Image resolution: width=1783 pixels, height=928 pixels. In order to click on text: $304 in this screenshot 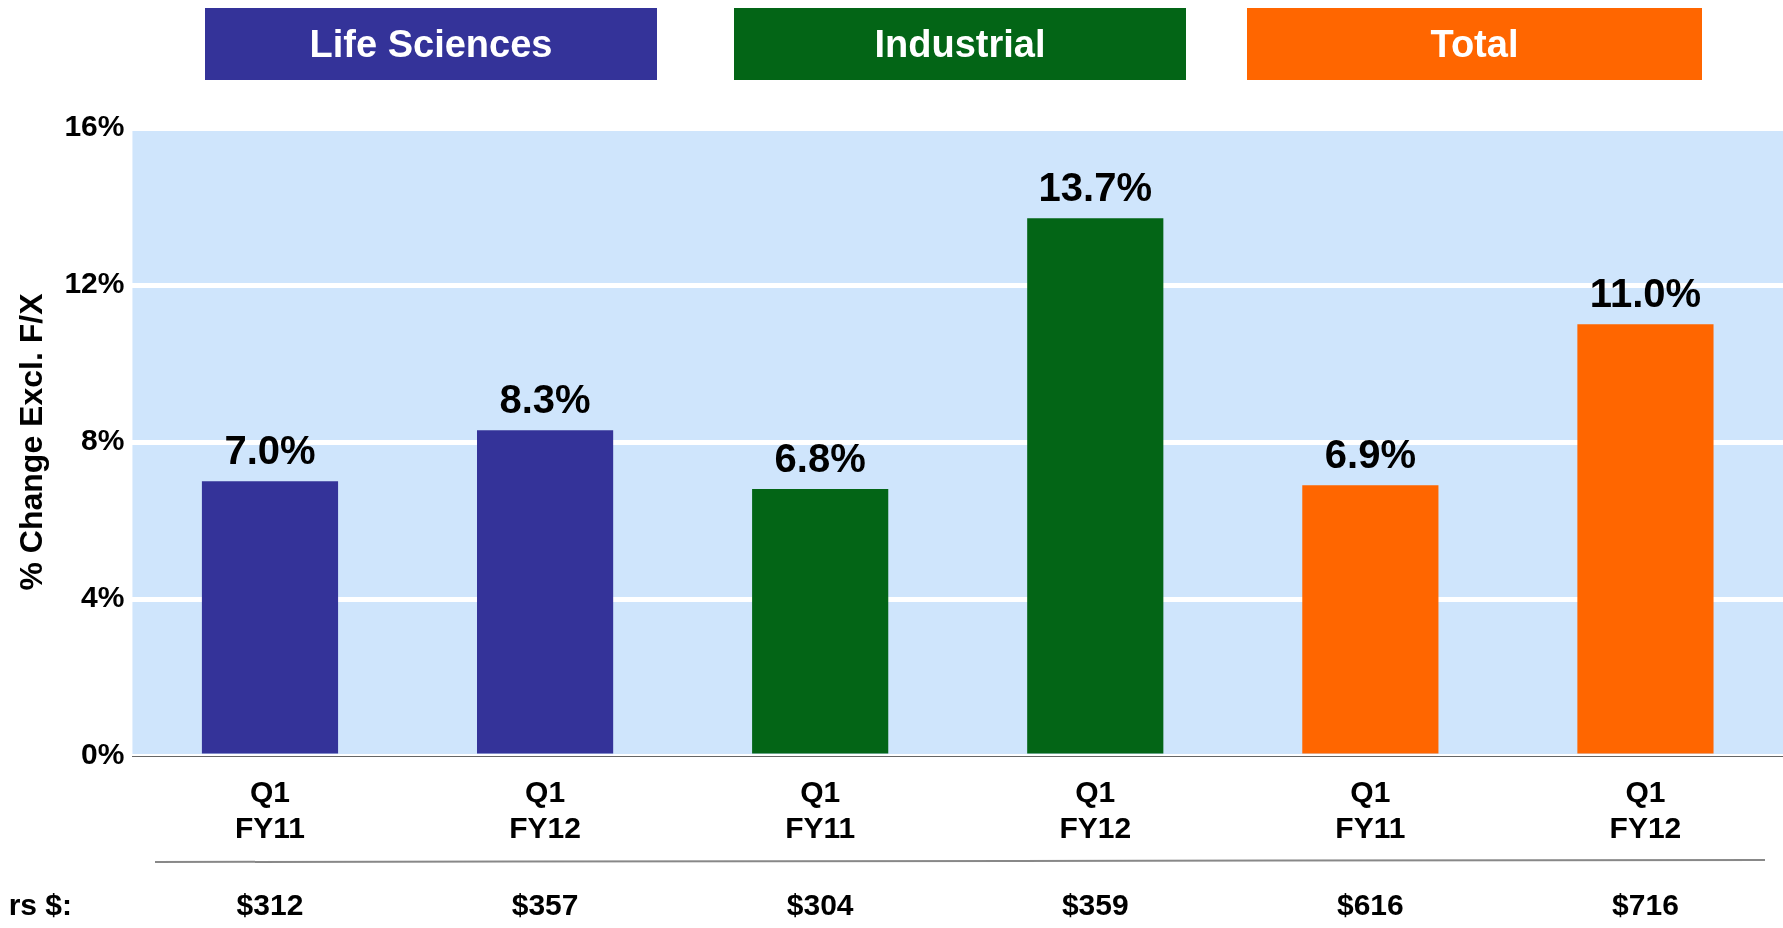, I will do `click(820, 905)`.